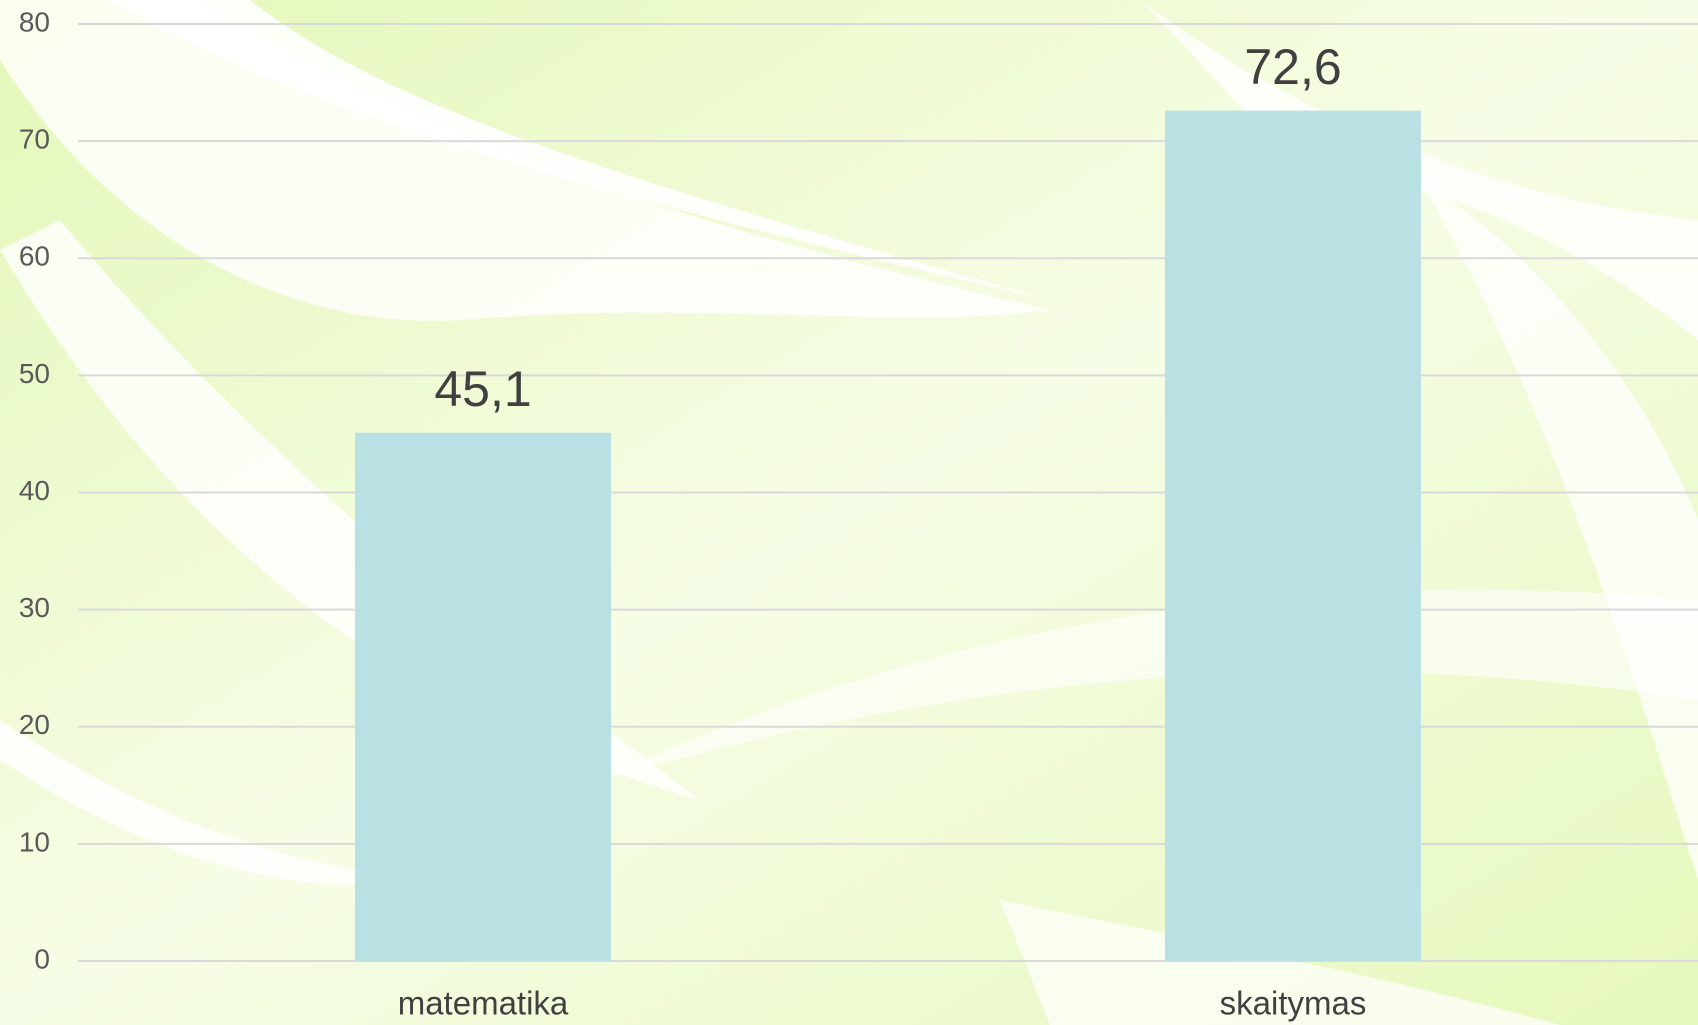 Image resolution: width=1698 pixels, height=1025 pixels. What do you see at coordinates (482, 389) in the screenshot?
I see `value-label: 45,1` at bounding box center [482, 389].